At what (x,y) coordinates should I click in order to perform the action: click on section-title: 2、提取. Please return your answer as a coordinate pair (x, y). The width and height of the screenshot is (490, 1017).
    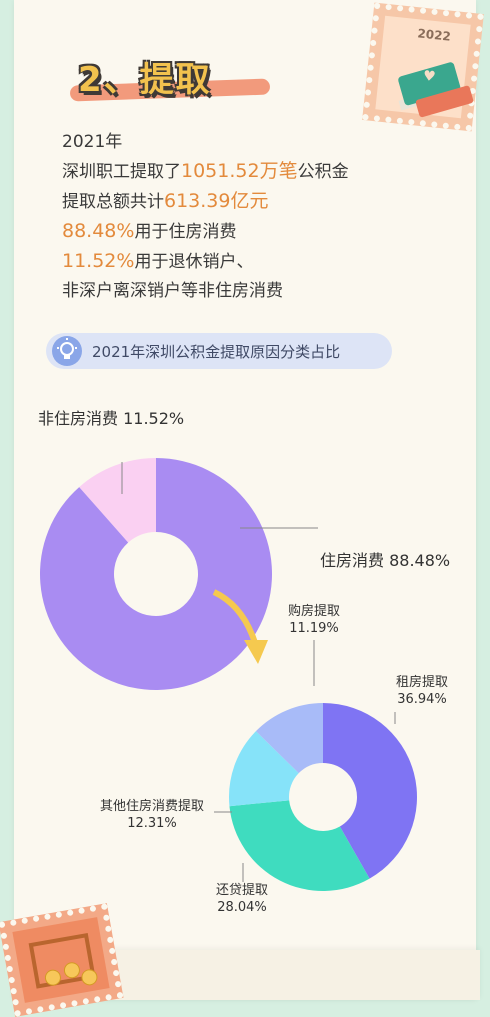
    Looking at the image, I should click on (170, 77).